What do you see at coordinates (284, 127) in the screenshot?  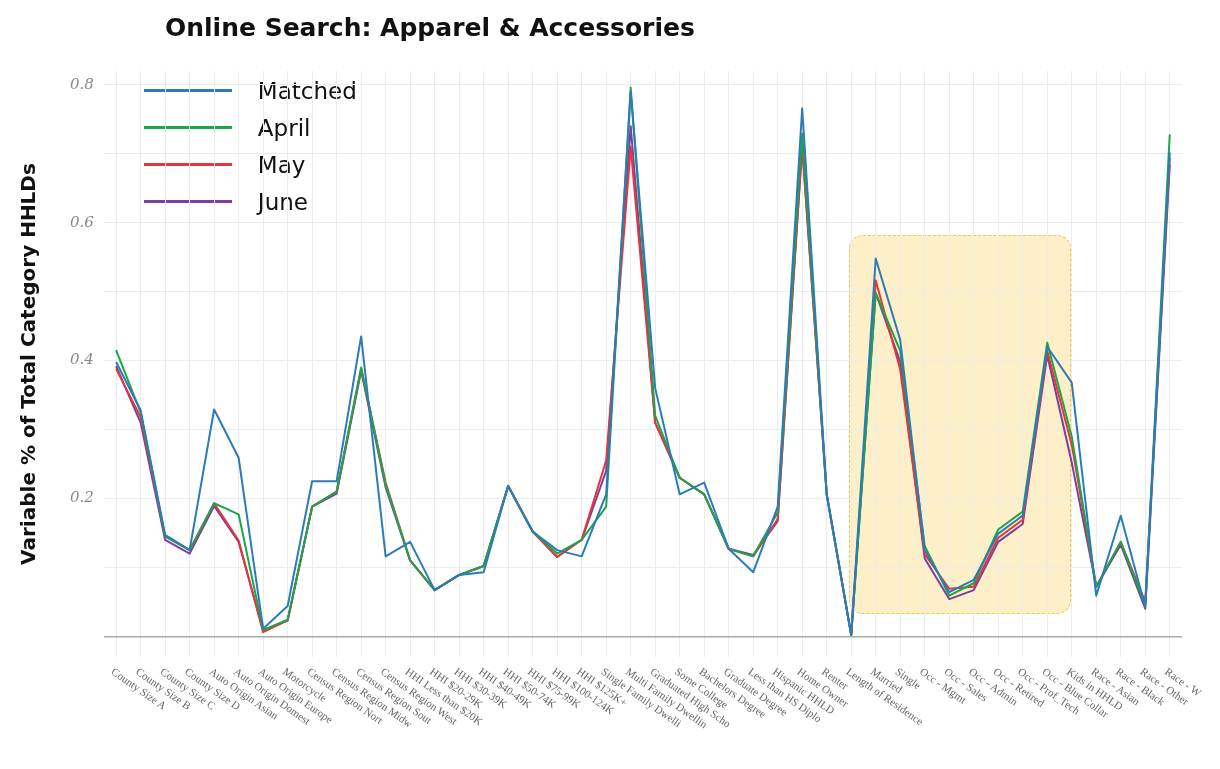 I see `legend-label: April` at bounding box center [284, 127].